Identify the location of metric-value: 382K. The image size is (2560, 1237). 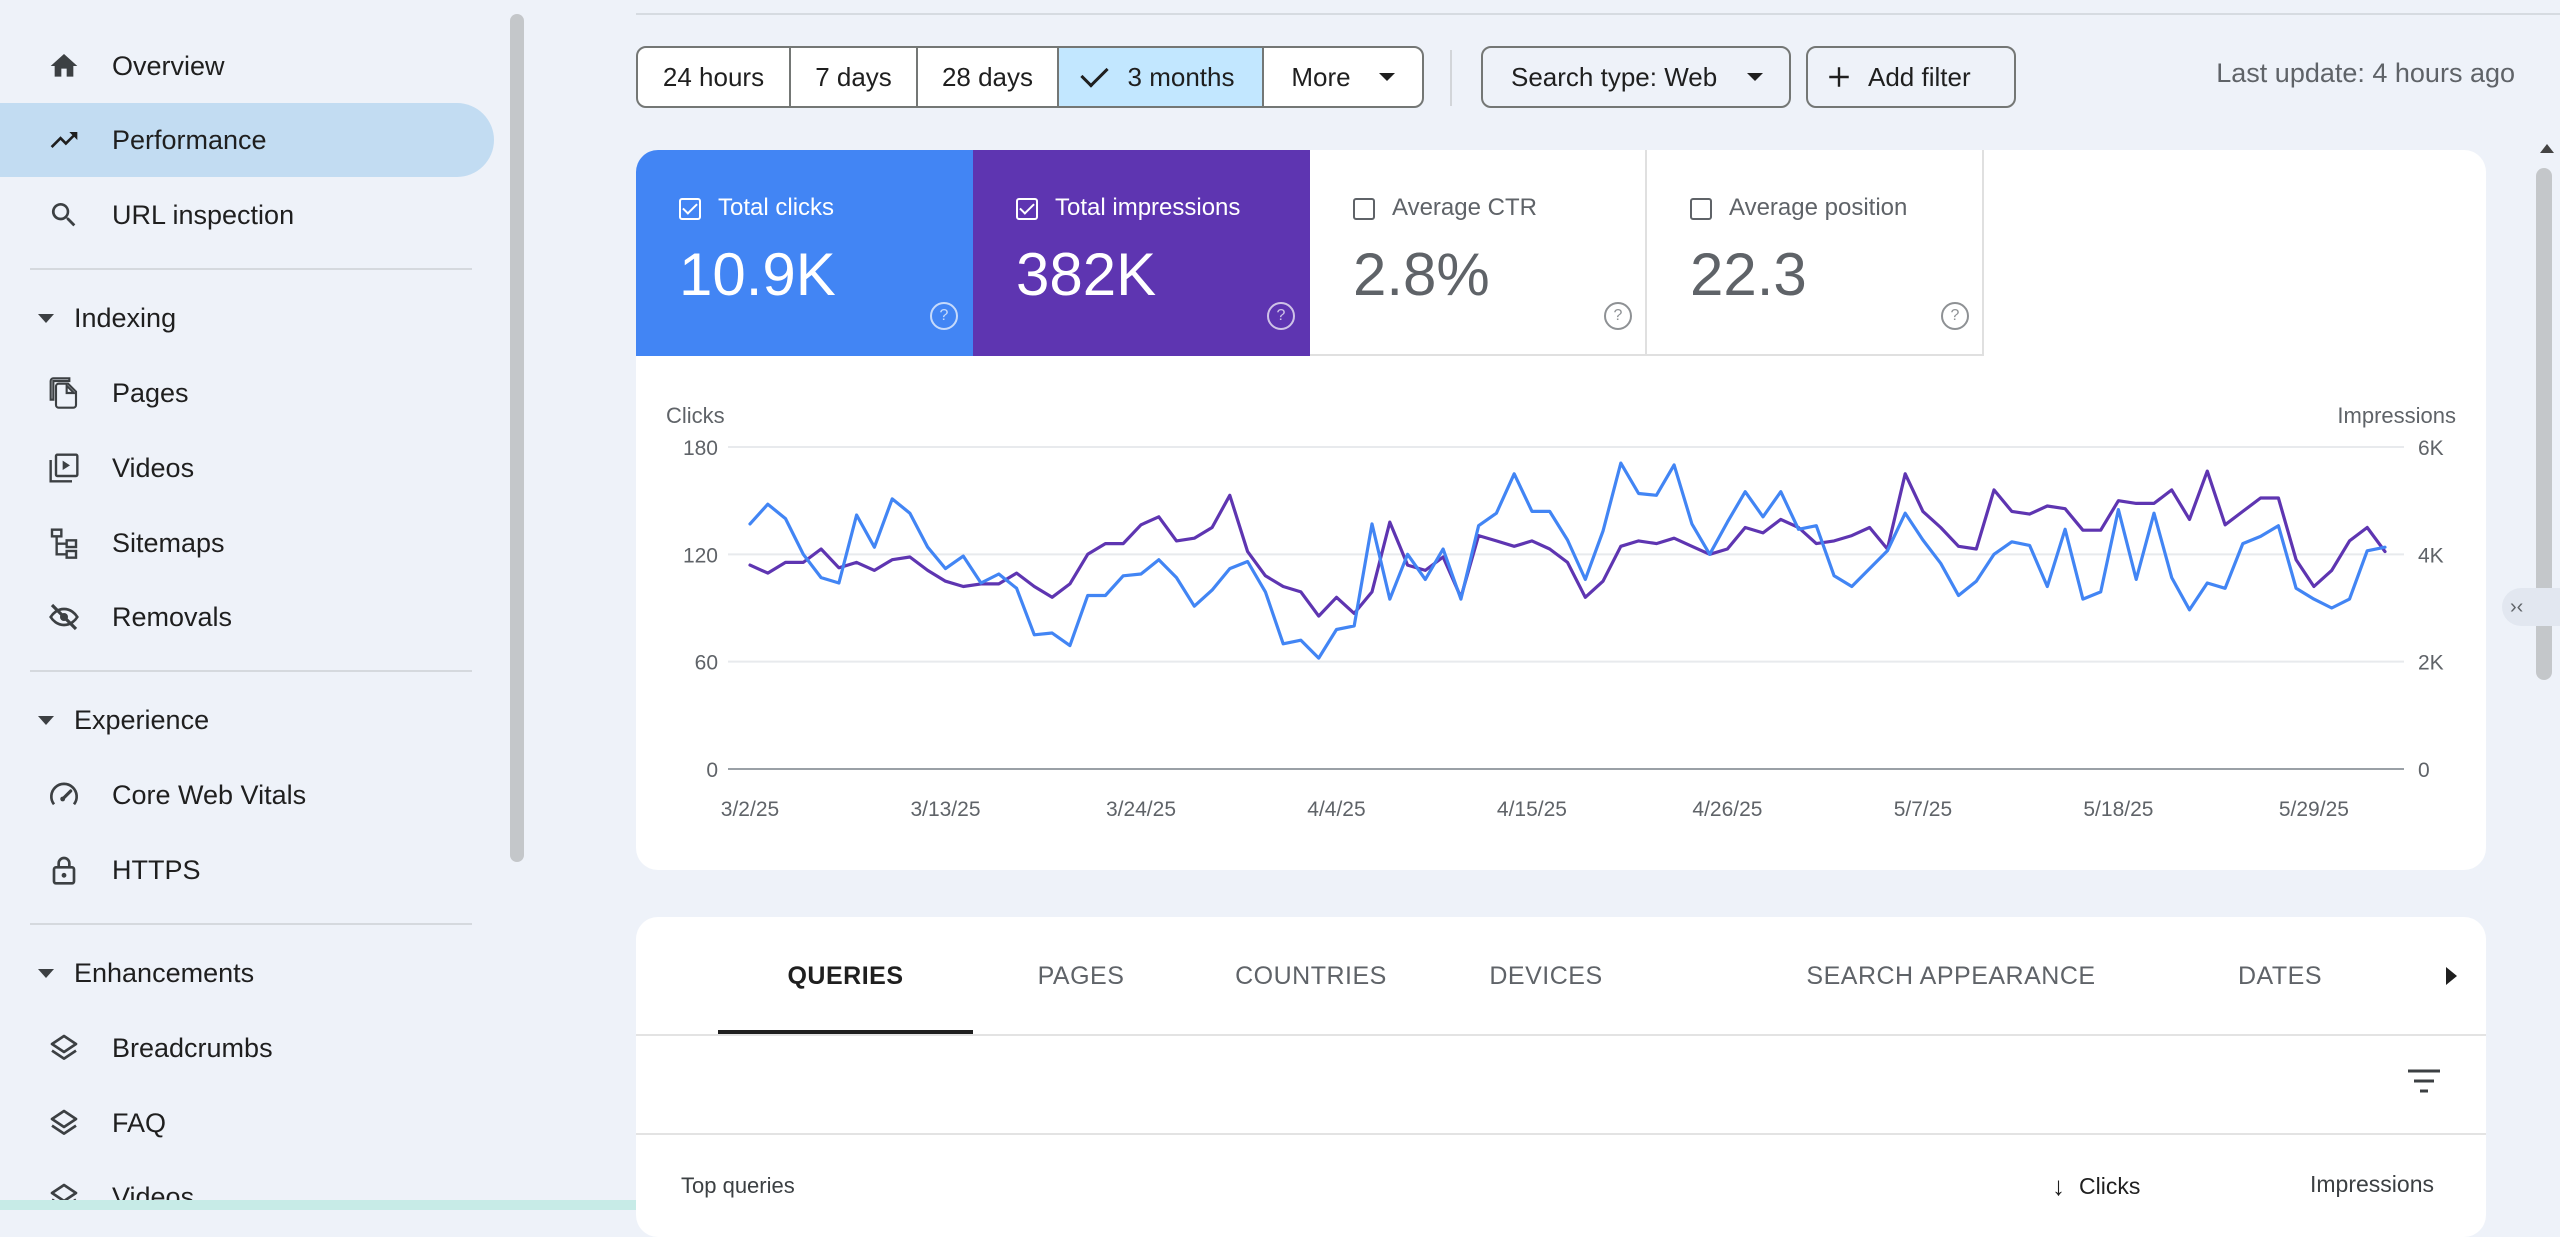
(1086, 274).